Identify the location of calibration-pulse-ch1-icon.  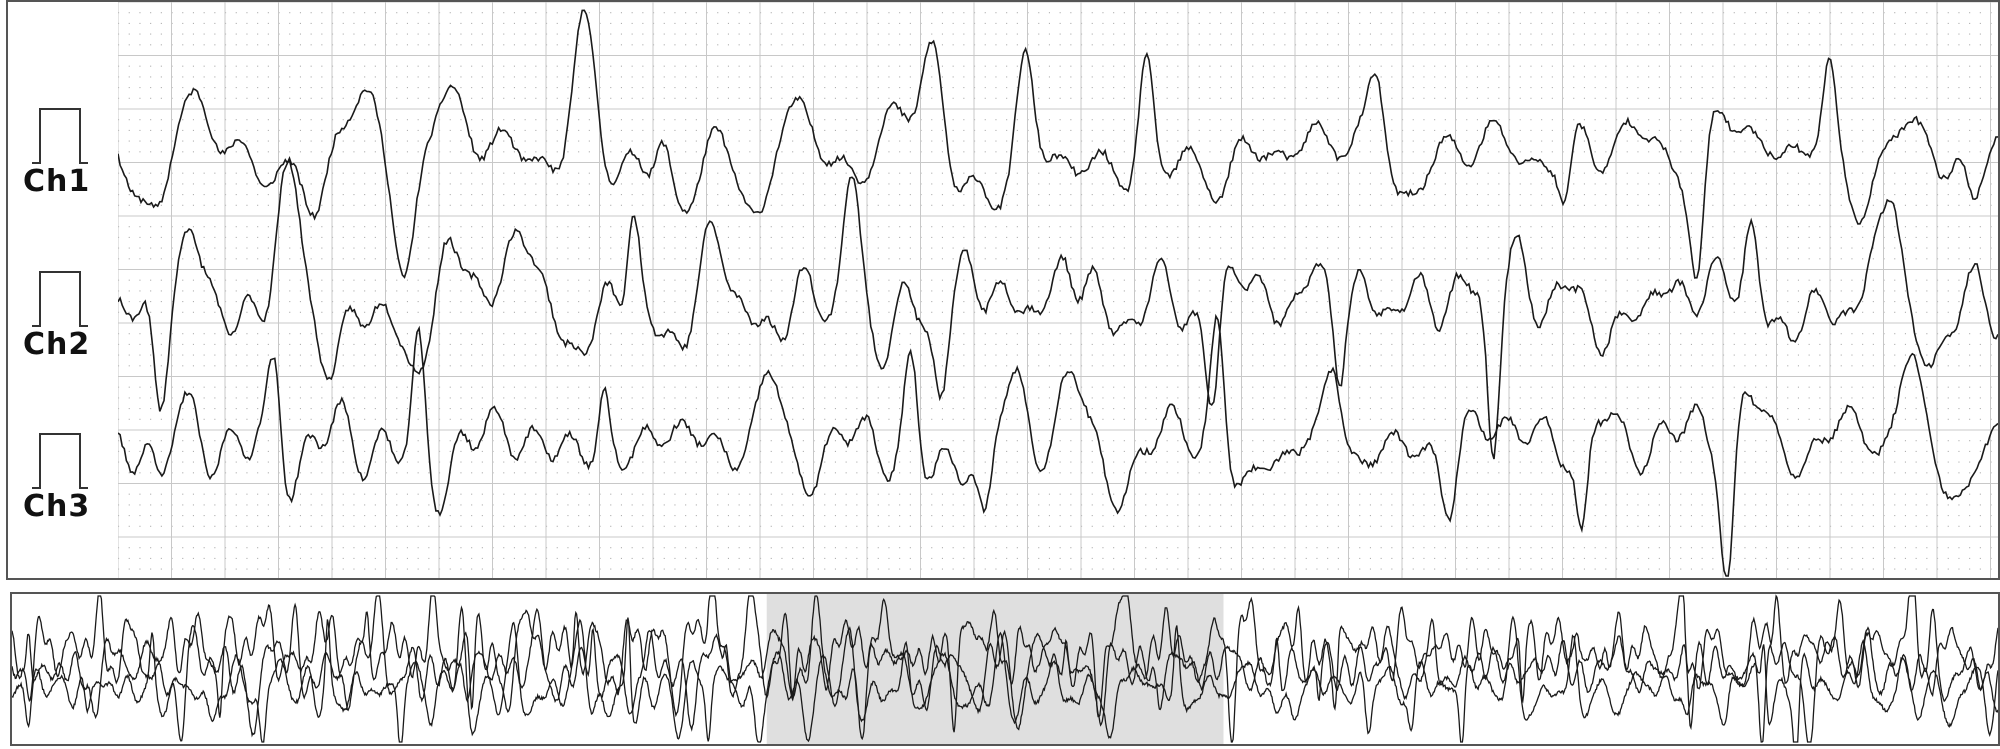
(60, 136).